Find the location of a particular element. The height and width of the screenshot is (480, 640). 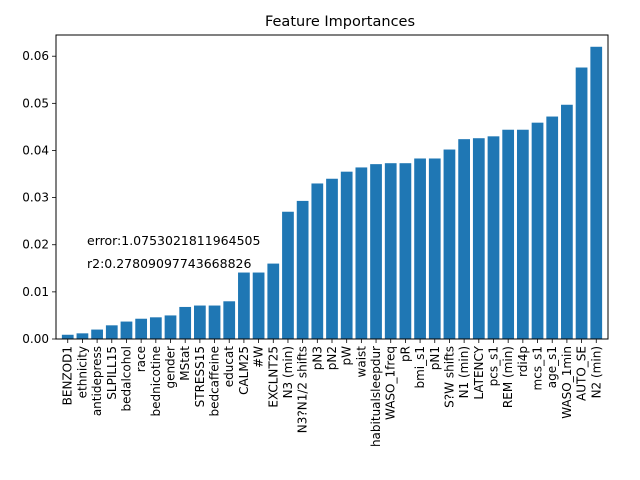

x-tick-label-32: mcs_s1 is located at coordinates (538, 368).